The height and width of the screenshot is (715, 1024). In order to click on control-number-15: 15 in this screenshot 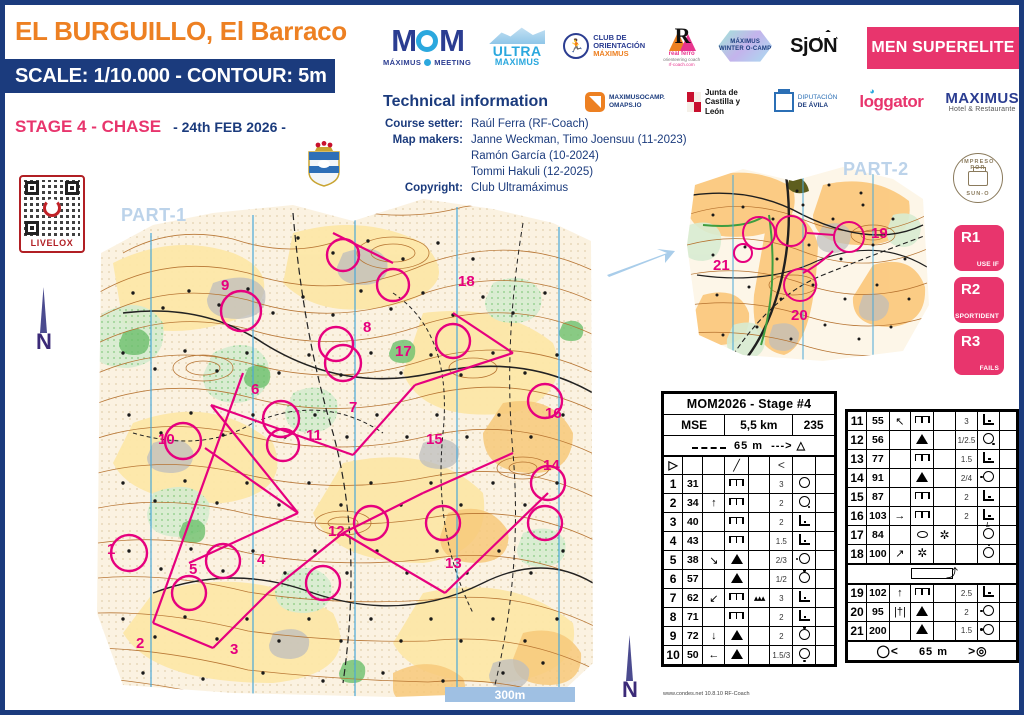, I will do `click(434, 439)`.